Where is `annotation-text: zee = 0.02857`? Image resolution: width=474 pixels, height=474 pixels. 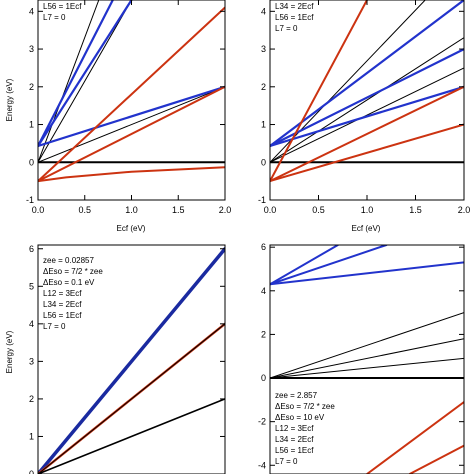
annotation-text: zee = 0.02857 is located at coordinates (68, 260).